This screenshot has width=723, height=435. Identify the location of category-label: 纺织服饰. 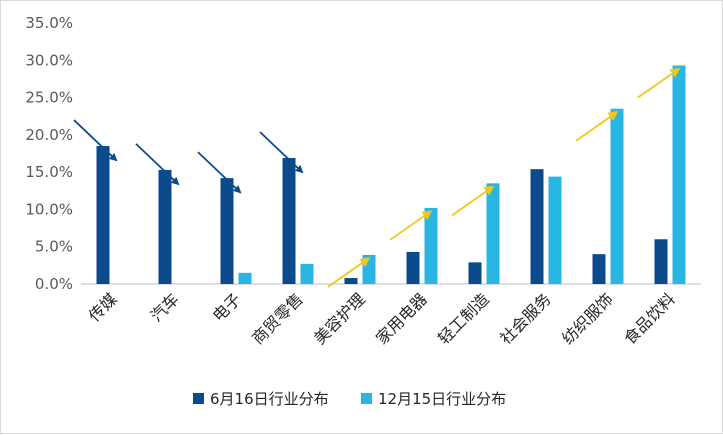
(587, 318).